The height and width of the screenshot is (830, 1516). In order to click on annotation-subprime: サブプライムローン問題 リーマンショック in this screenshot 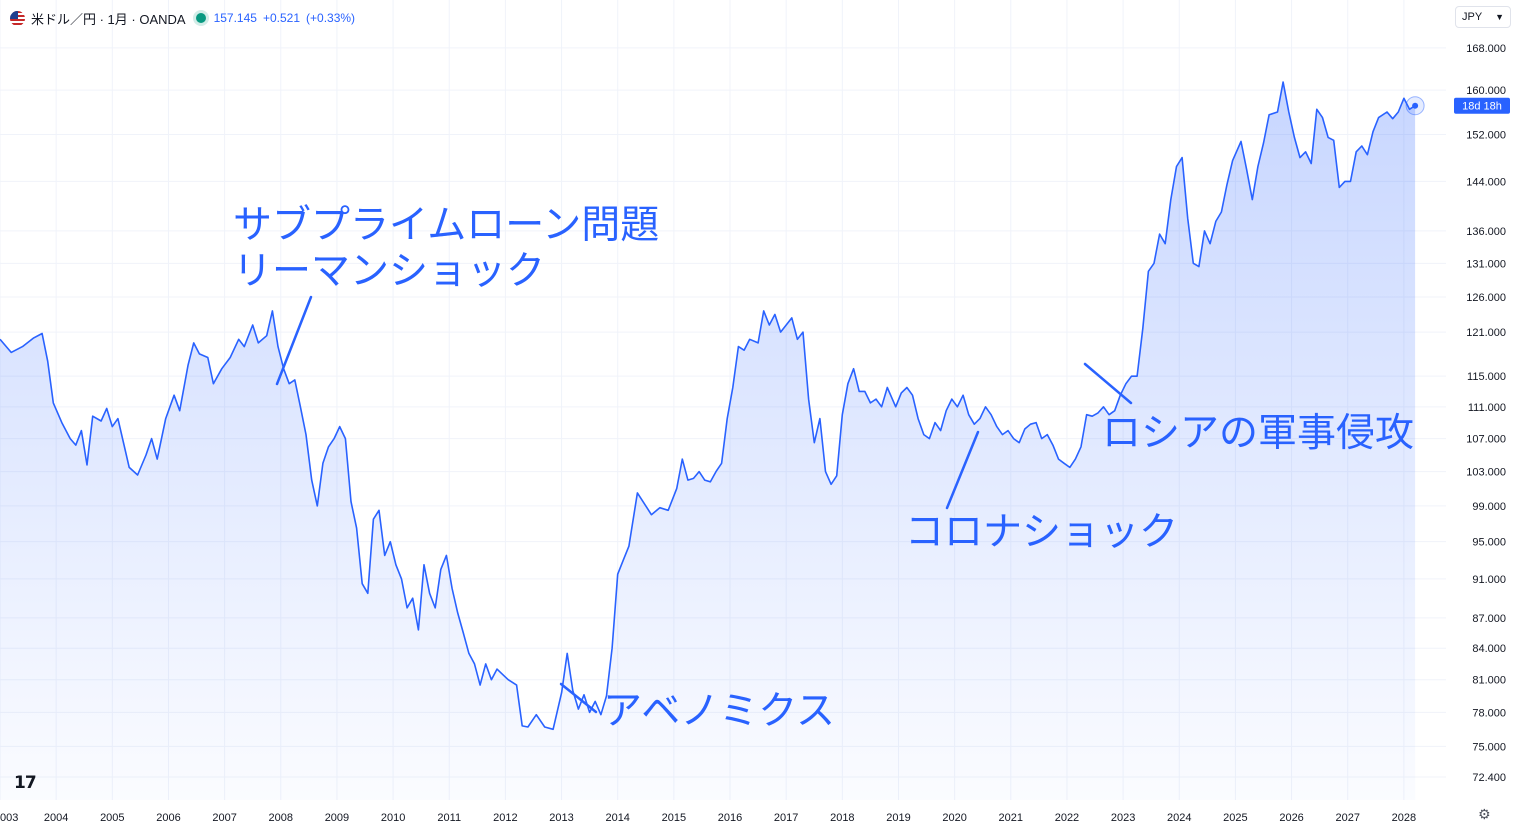, I will do `click(446, 249)`.